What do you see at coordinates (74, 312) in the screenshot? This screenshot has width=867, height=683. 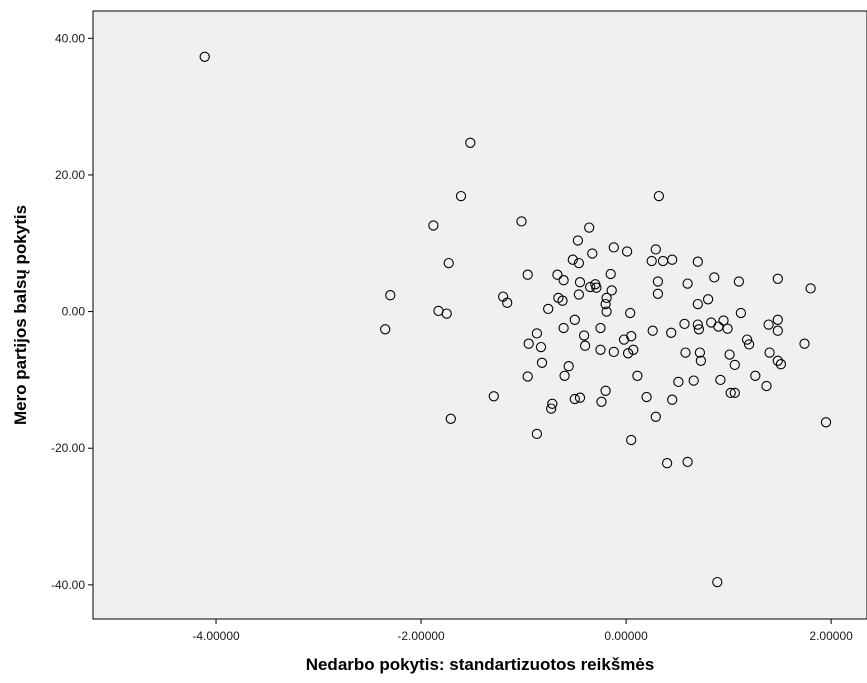 I see `y-tick-label: 0.00` at bounding box center [74, 312].